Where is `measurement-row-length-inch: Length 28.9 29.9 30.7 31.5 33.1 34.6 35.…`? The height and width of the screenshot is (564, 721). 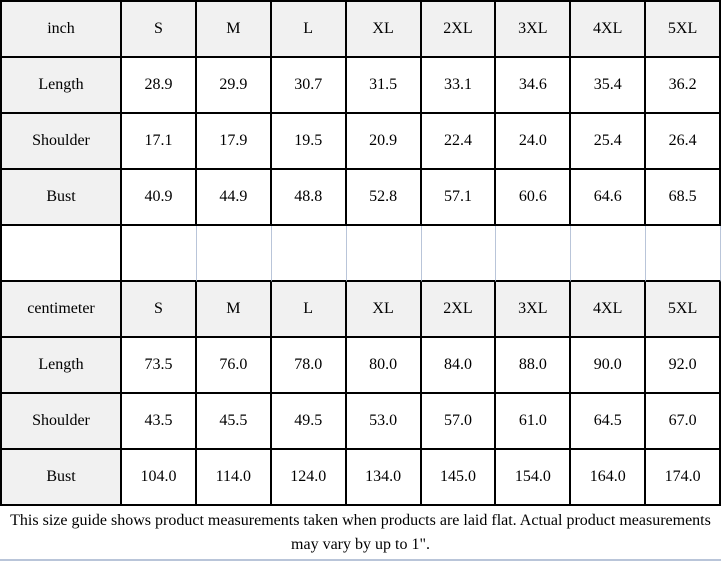
measurement-row-length-inch: Length 28.9 29.9 30.7 31.5 33.1 34.6 35.… is located at coordinates (361, 86).